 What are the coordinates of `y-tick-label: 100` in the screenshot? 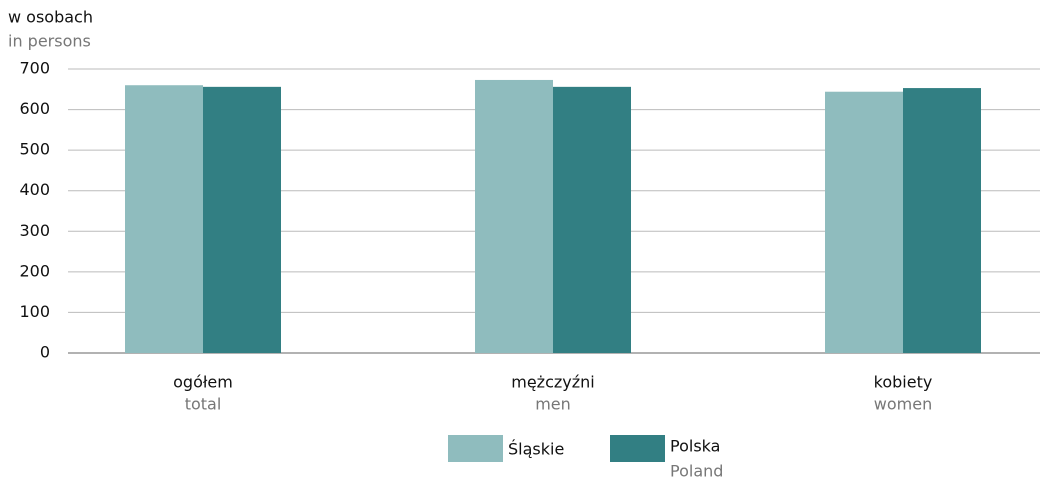 It's located at (34, 311).